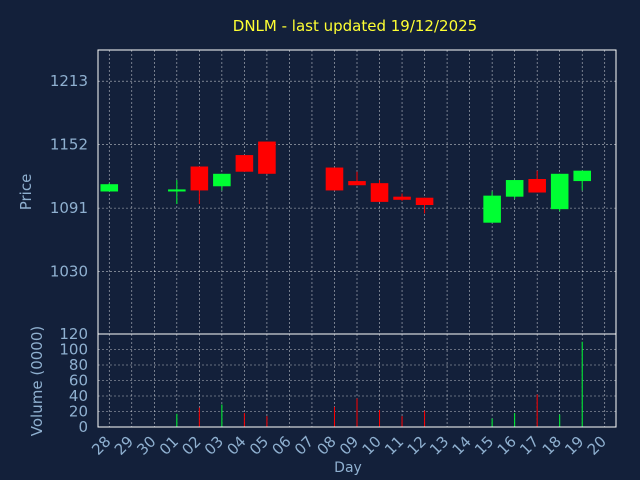 The image size is (640, 480). What do you see at coordinates (69, 145) in the screenshot?
I see `price-tick-label: 1152` at bounding box center [69, 145].